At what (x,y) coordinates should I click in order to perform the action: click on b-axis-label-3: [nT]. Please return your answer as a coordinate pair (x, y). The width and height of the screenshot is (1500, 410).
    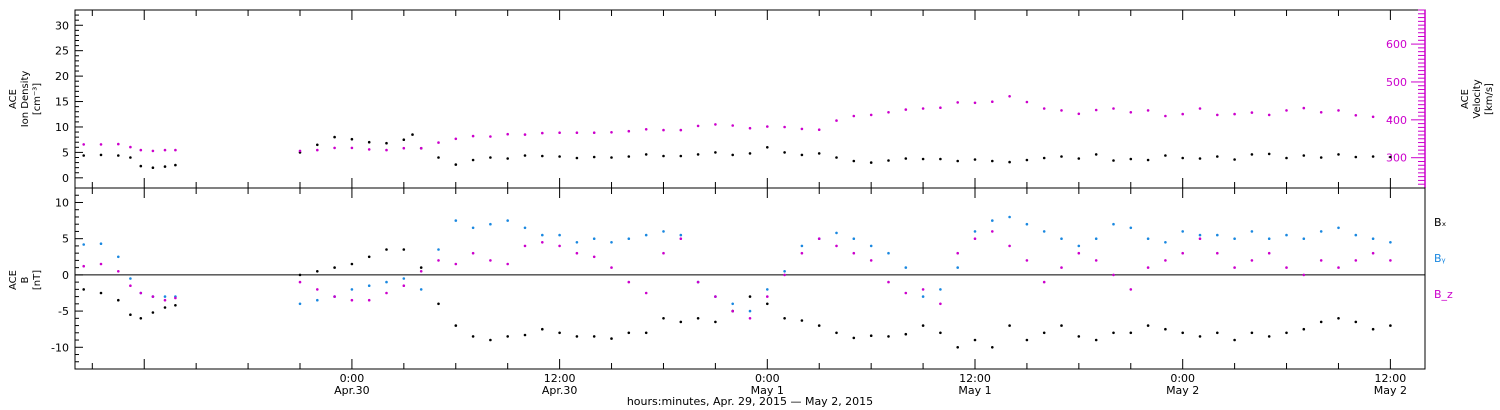
    Looking at the image, I should click on (37, 280).